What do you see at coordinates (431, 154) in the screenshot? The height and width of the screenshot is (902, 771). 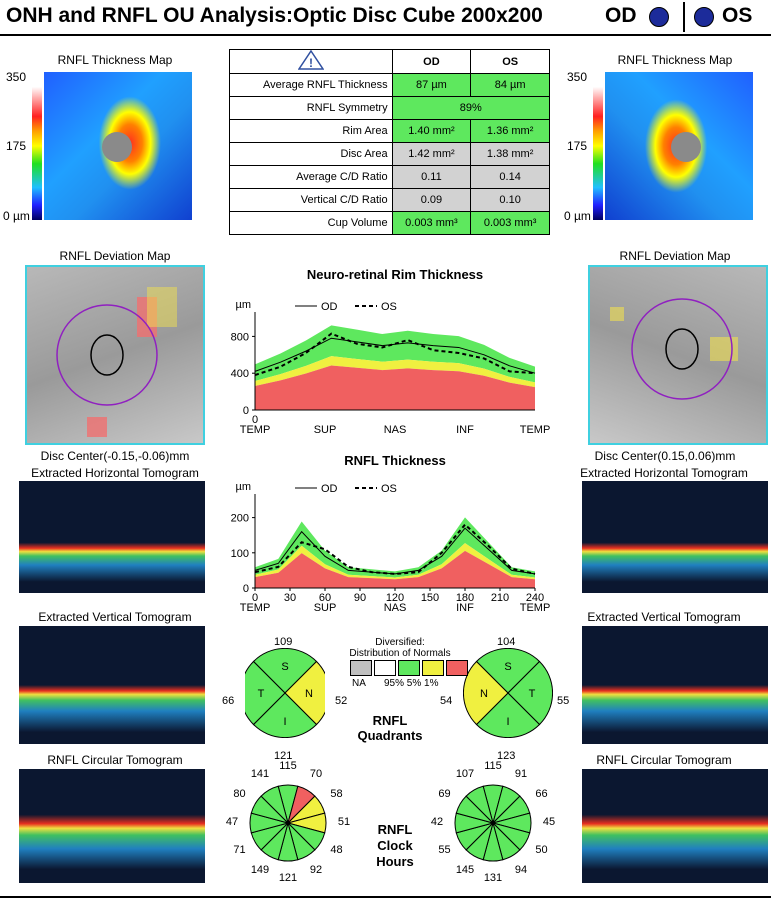 I see `od-value: 1.42 mm²` at bounding box center [431, 154].